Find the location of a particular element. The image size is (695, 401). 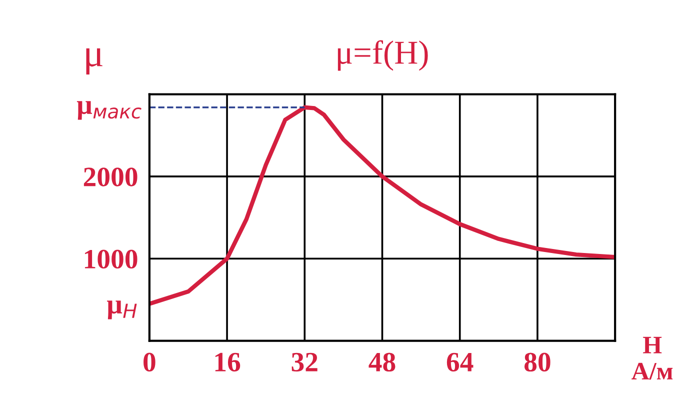

x-tick-label: 32 is located at coordinates (305, 362).